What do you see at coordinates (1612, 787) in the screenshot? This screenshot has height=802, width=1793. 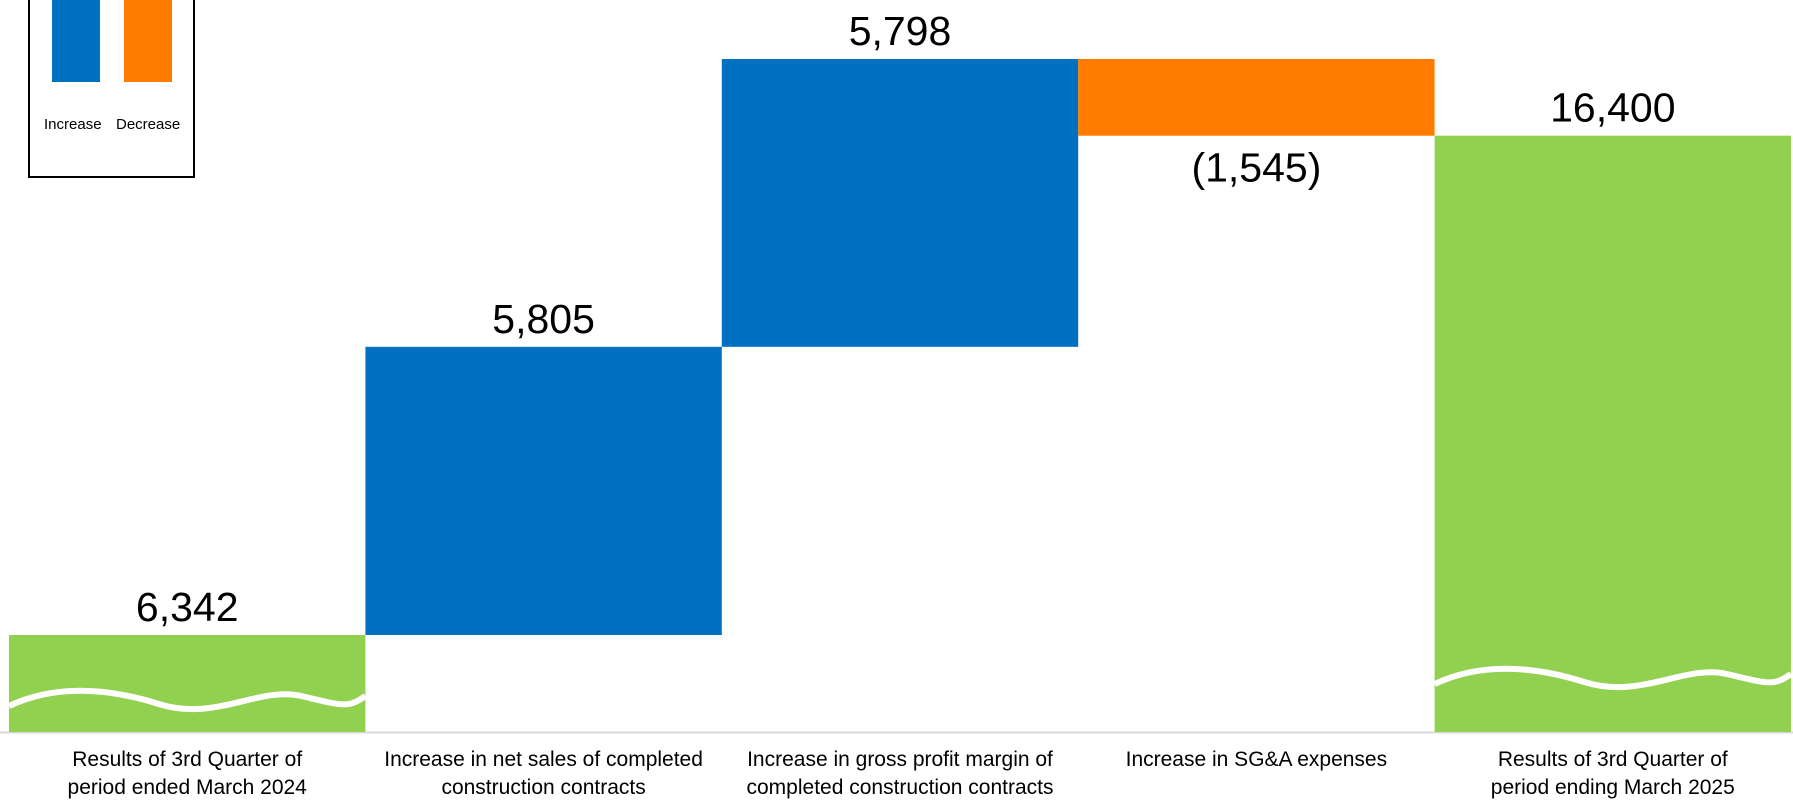 I see `category-label-line: period ending March 2025` at bounding box center [1612, 787].